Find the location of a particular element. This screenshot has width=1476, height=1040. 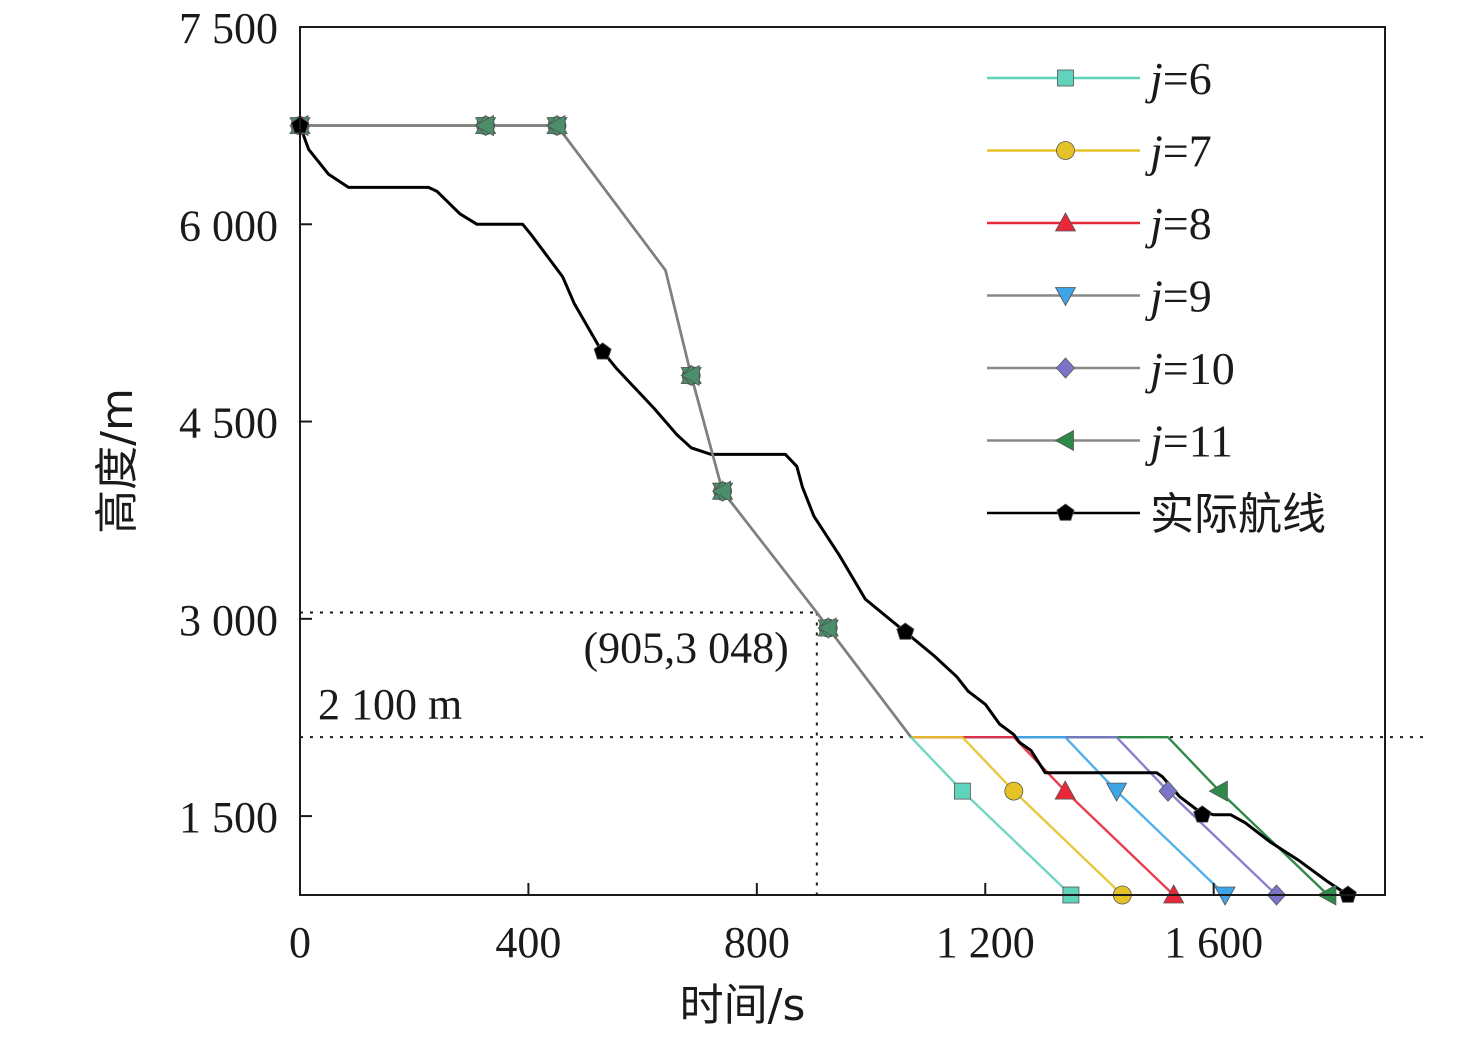

legend-label: j=8 is located at coordinates (1178, 223).